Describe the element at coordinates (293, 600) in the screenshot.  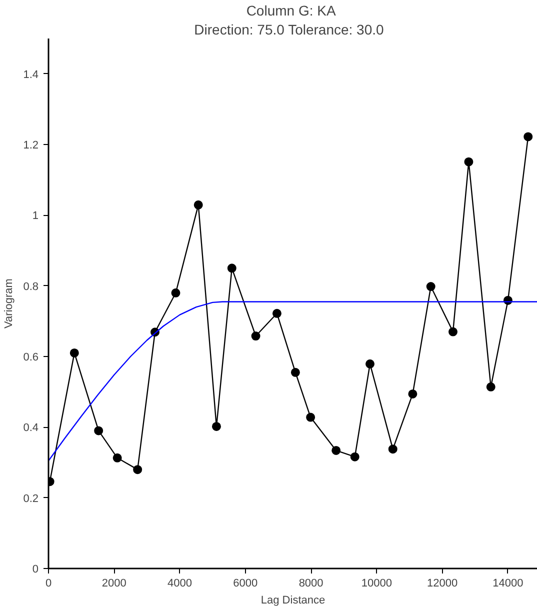
I see `x-axis-title: Lag Distance` at that location.